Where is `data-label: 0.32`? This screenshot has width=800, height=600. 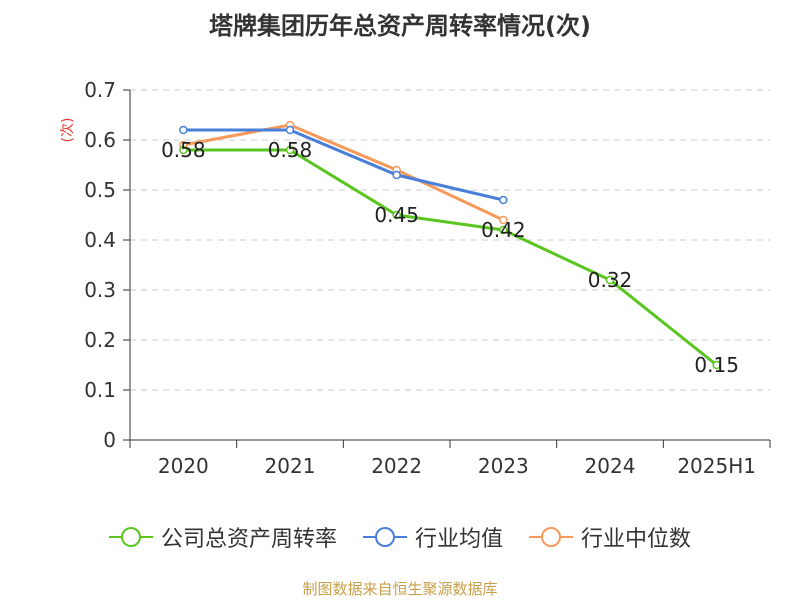
data-label: 0.32 is located at coordinates (610, 280).